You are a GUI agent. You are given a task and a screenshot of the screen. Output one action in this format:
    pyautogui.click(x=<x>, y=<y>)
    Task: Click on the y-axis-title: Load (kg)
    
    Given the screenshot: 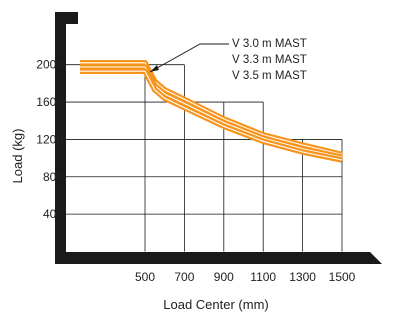 What is the action you would take?
    pyautogui.click(x=17, y=156)
    